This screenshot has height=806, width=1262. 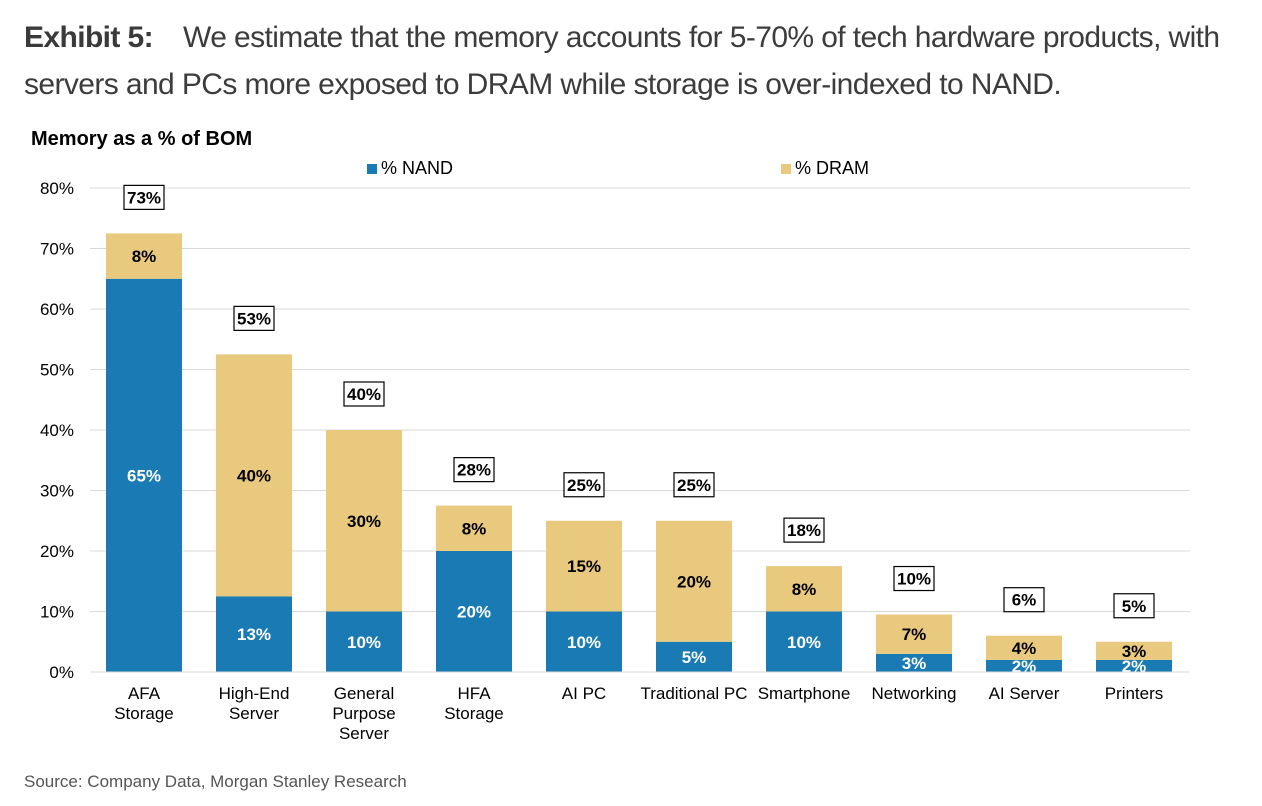 What do you see at coordinates (142, 139) in the screenshot?
I see `chart-title: Memory as a % of BOM` at bounding box center [142, 139].